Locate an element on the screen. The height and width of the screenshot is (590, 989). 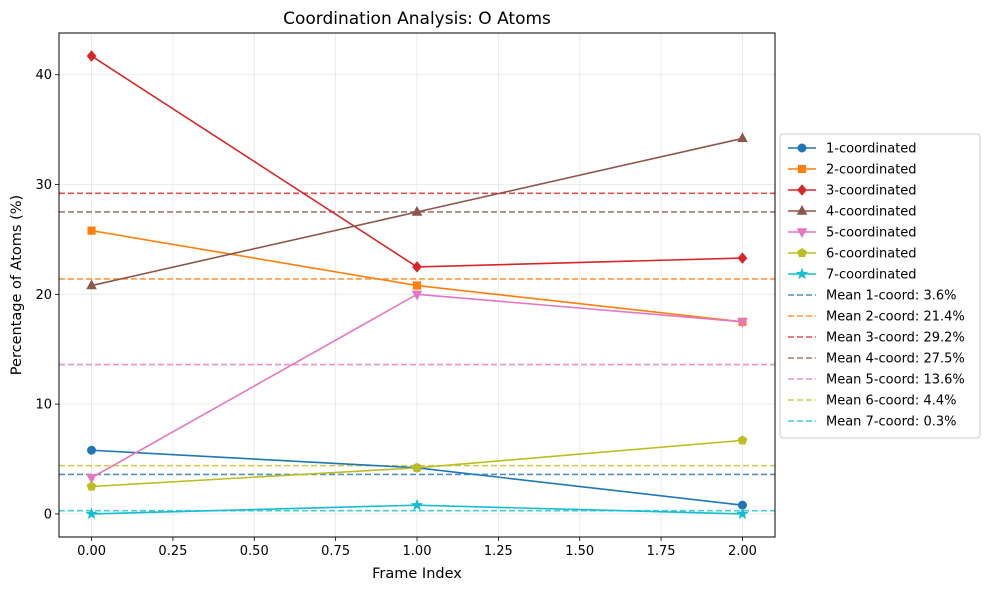
y-tick-label: 10 is located at coordinates (43, 405).